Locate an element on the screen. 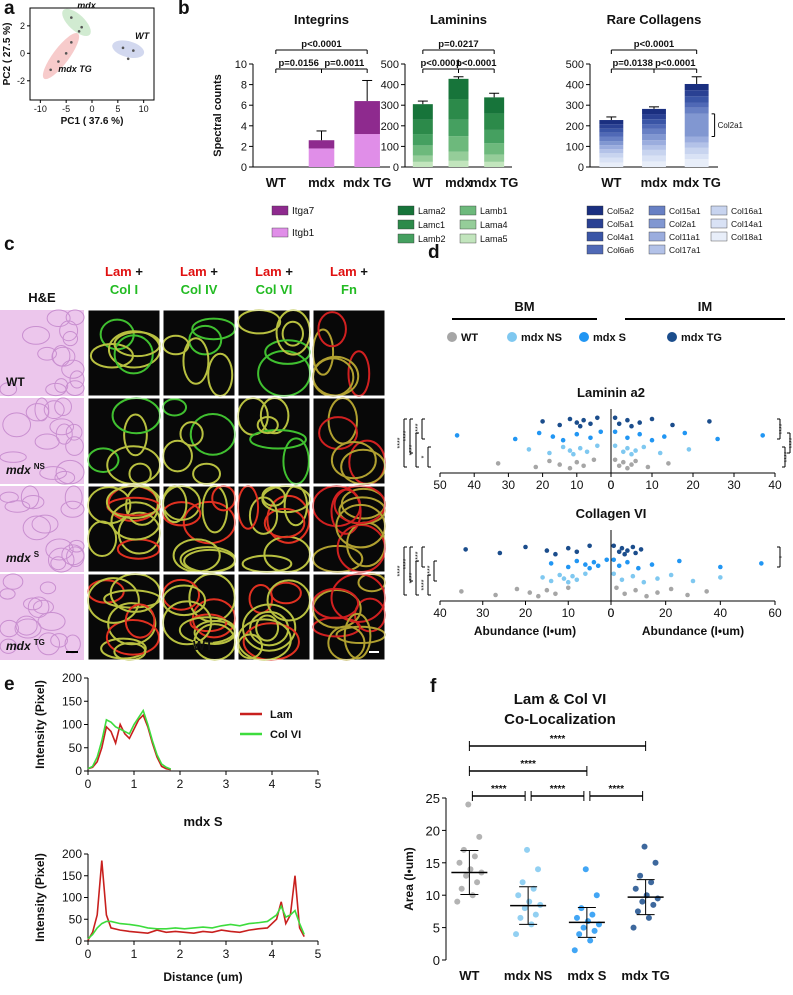  x-tick-label: 30 is located at coordinates (509, 485).